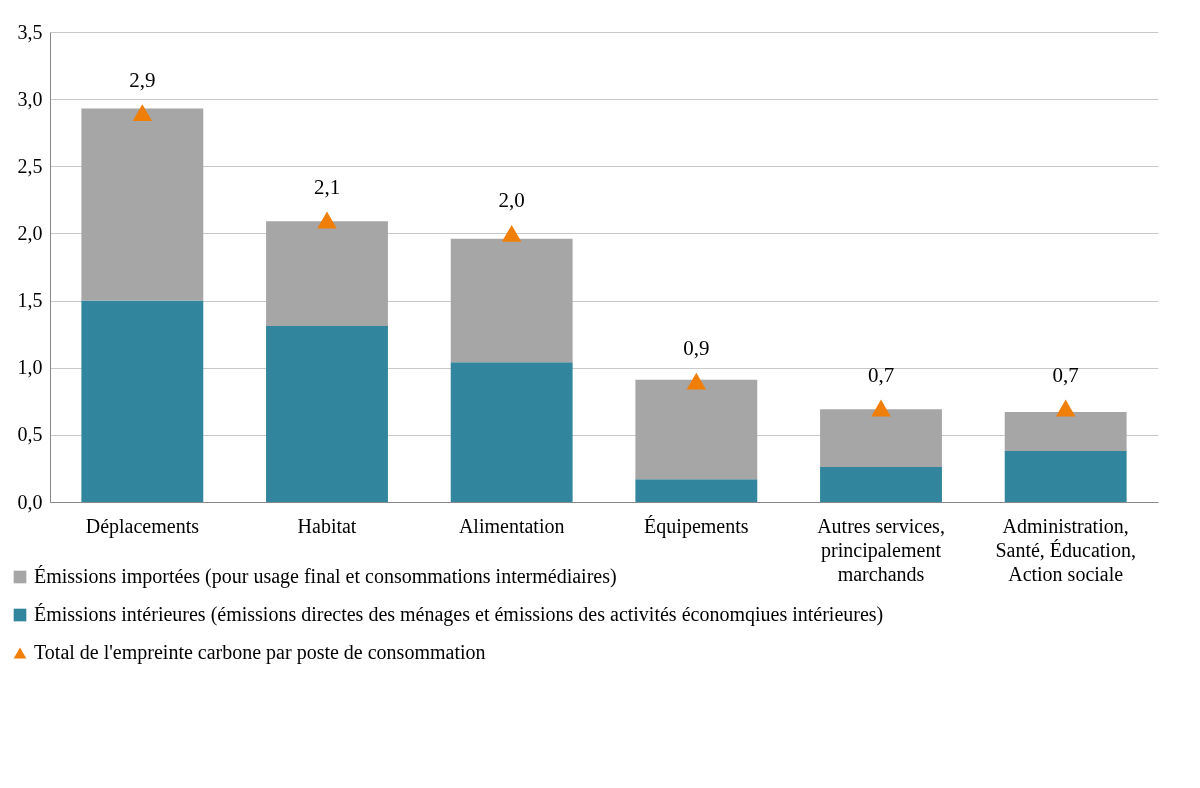 This screenshot has height=788, width=1200. What do you see at coordinates (30, 501) in the screenshot?
I see `y-tick-label: 0,0` at bounding box center [30, 501].